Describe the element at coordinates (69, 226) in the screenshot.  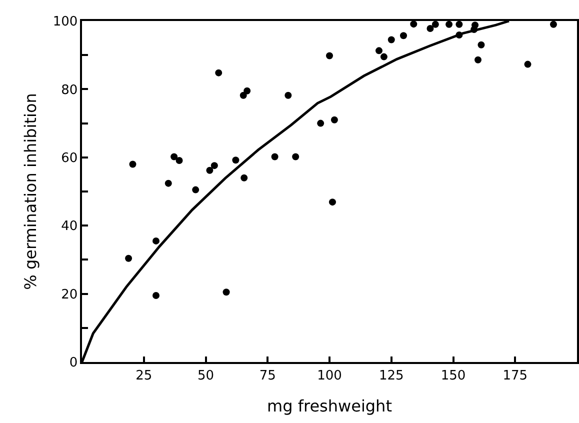
I see `y-tick-label: 40` at that location.